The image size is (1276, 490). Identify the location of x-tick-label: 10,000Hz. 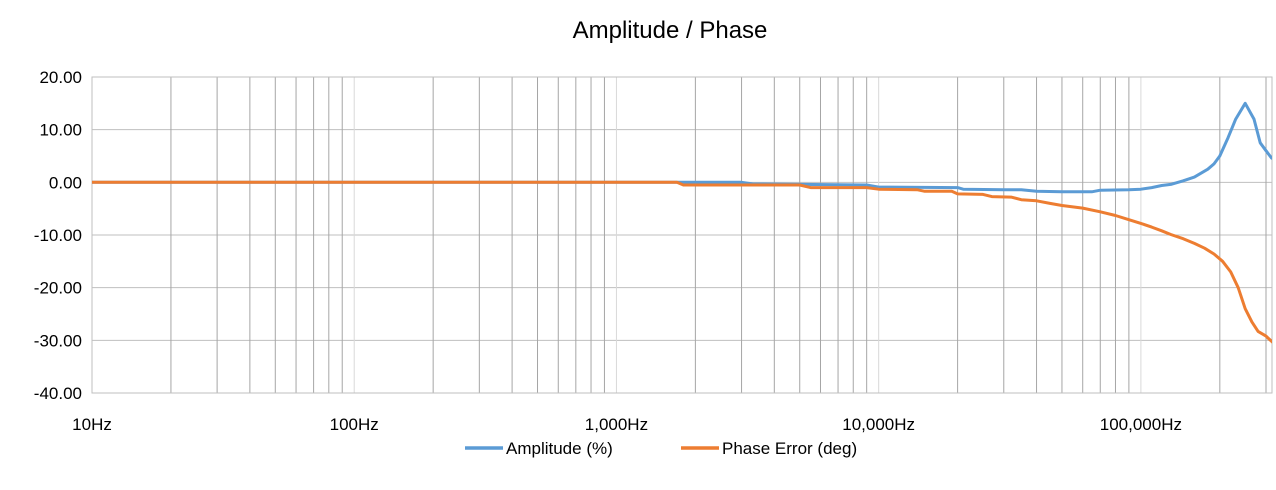
(878, 424).